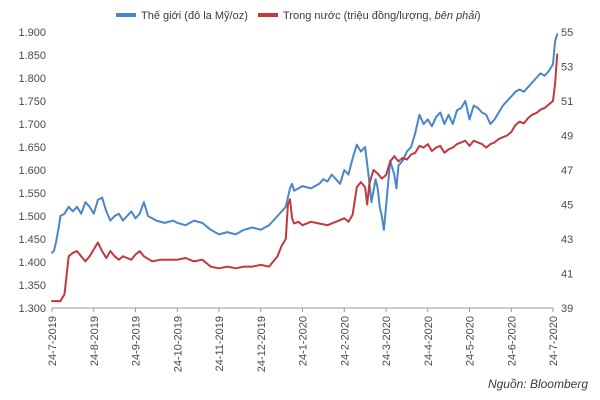 The image size is (600, 400). What do you see at coordinates (32, 194) in the screenshot?
I see `y-left-tick-label: 1.550` at bounding box center [32, 194].